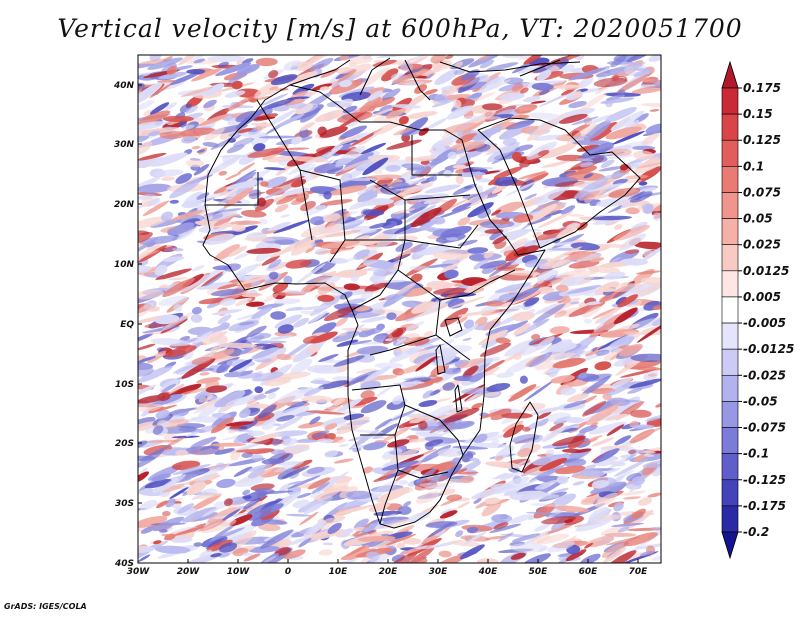  I want to click on lon-label-30e: 30E, so click(439, 572).